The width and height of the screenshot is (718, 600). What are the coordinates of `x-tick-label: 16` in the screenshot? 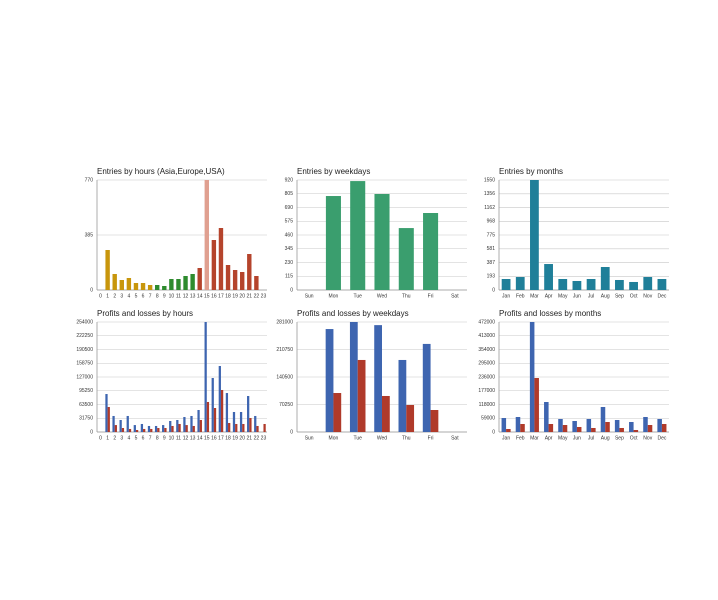 It's located at (214, 296).